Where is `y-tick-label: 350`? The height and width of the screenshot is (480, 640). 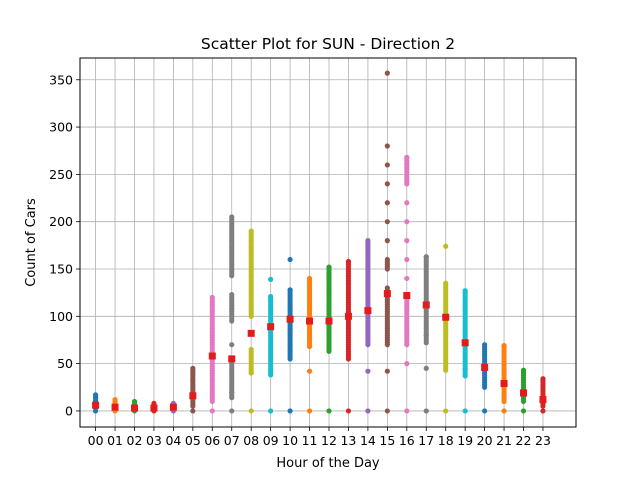 y-tick-label: 350 is located at coordinates (61, 79).